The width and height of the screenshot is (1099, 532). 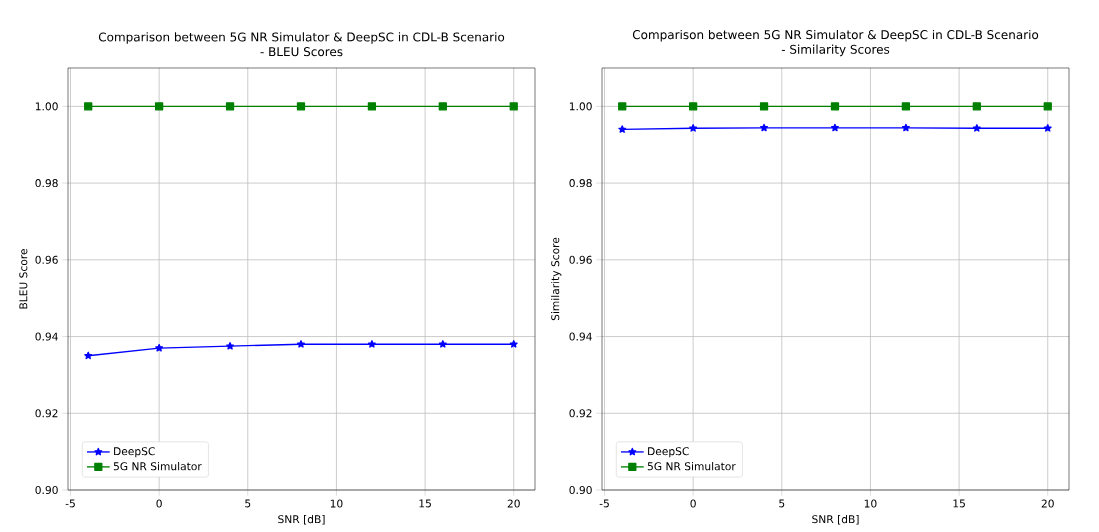 I want to click on y-tick-label: 0.92, so click(x=580, y=413).